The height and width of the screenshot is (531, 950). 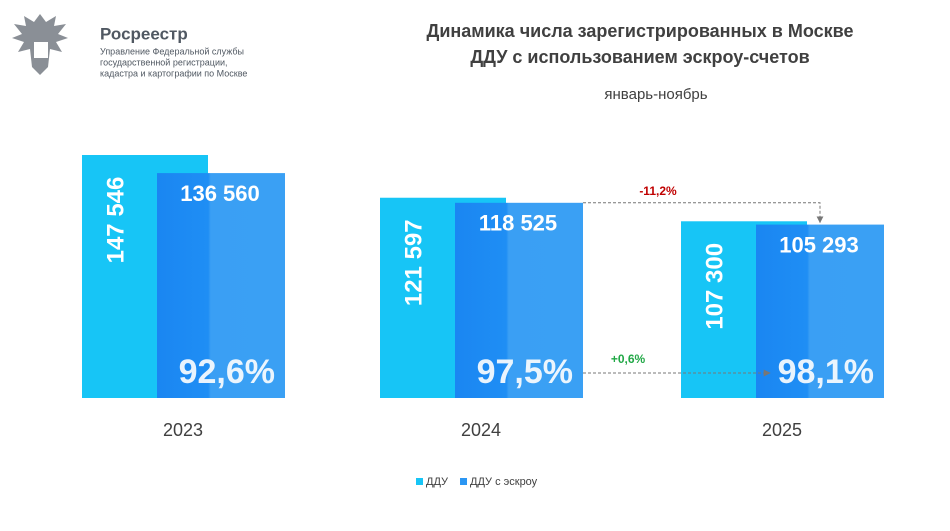 I want to click on value-label: 147 546, so click(x=115, y=220).